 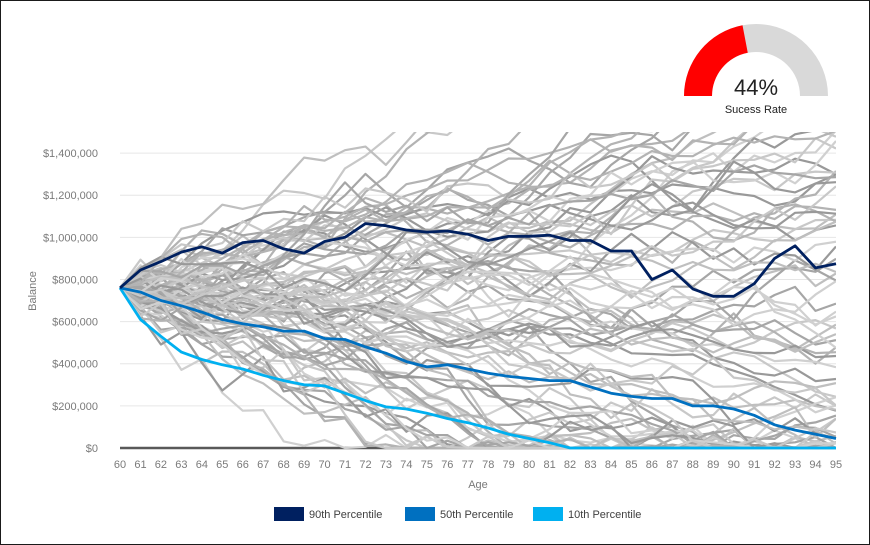 I want to click on x-tick-label: 83, so click(x=590, y=465).